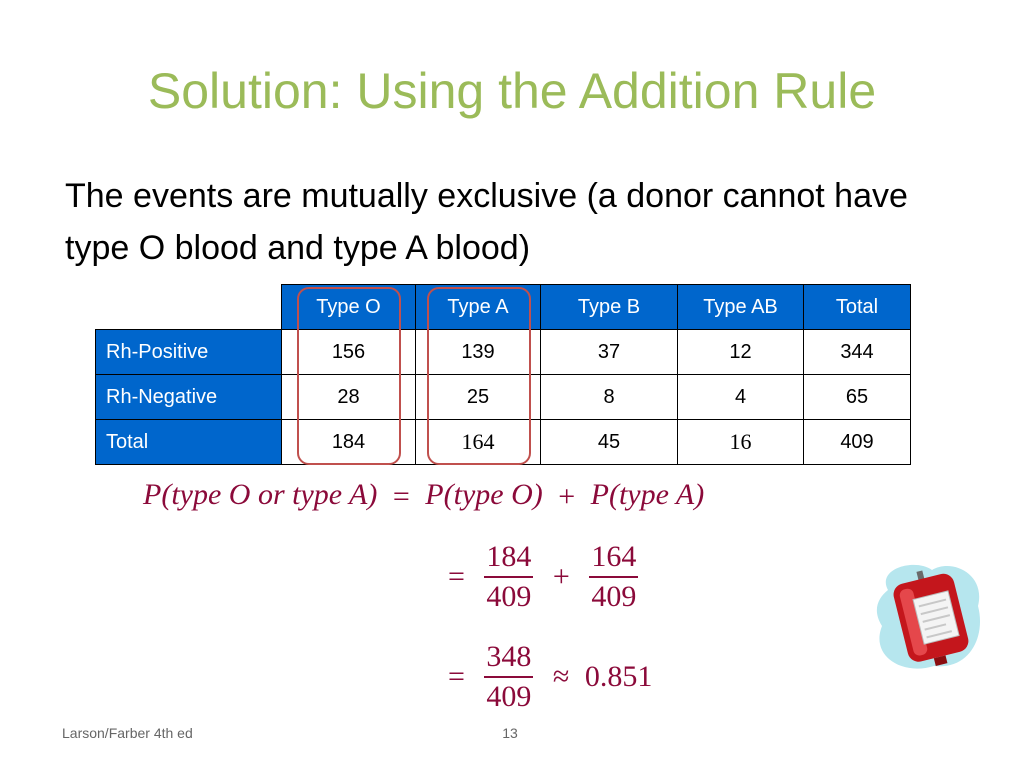 Image resolution: width=1024 pixels, height=768 pixels. What do you see at coordinates (510, 733) in the screenshot?
I see `page-number: 13` at bounding box center [510, 733].